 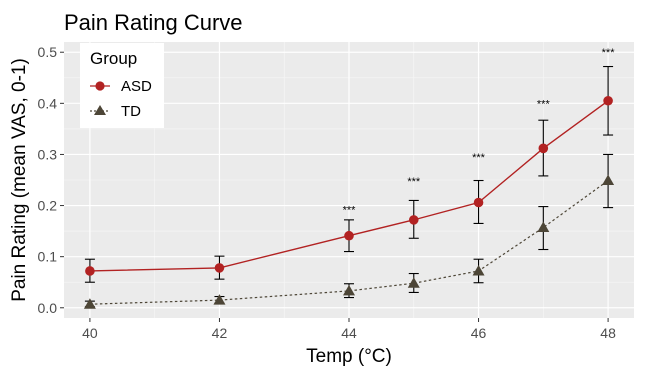 I want to click on y-tick-label: 0.1, so click(x=48, y=257).